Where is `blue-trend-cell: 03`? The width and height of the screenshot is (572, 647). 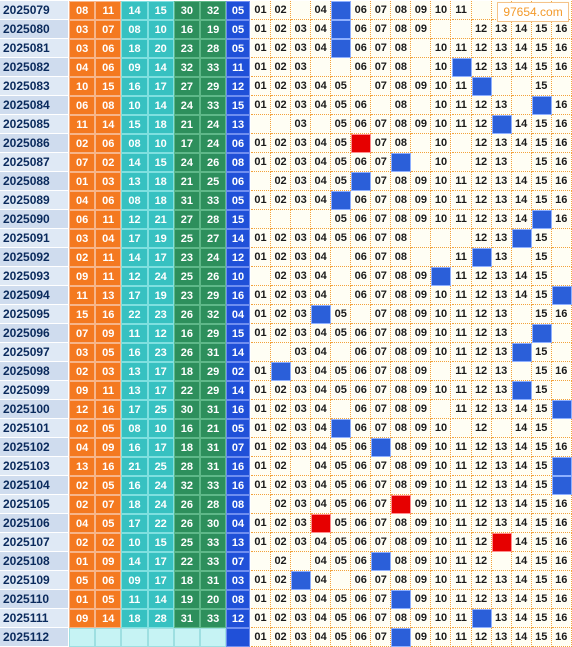
blue-trend-cell: 03 is located at coordinates (301, 200).